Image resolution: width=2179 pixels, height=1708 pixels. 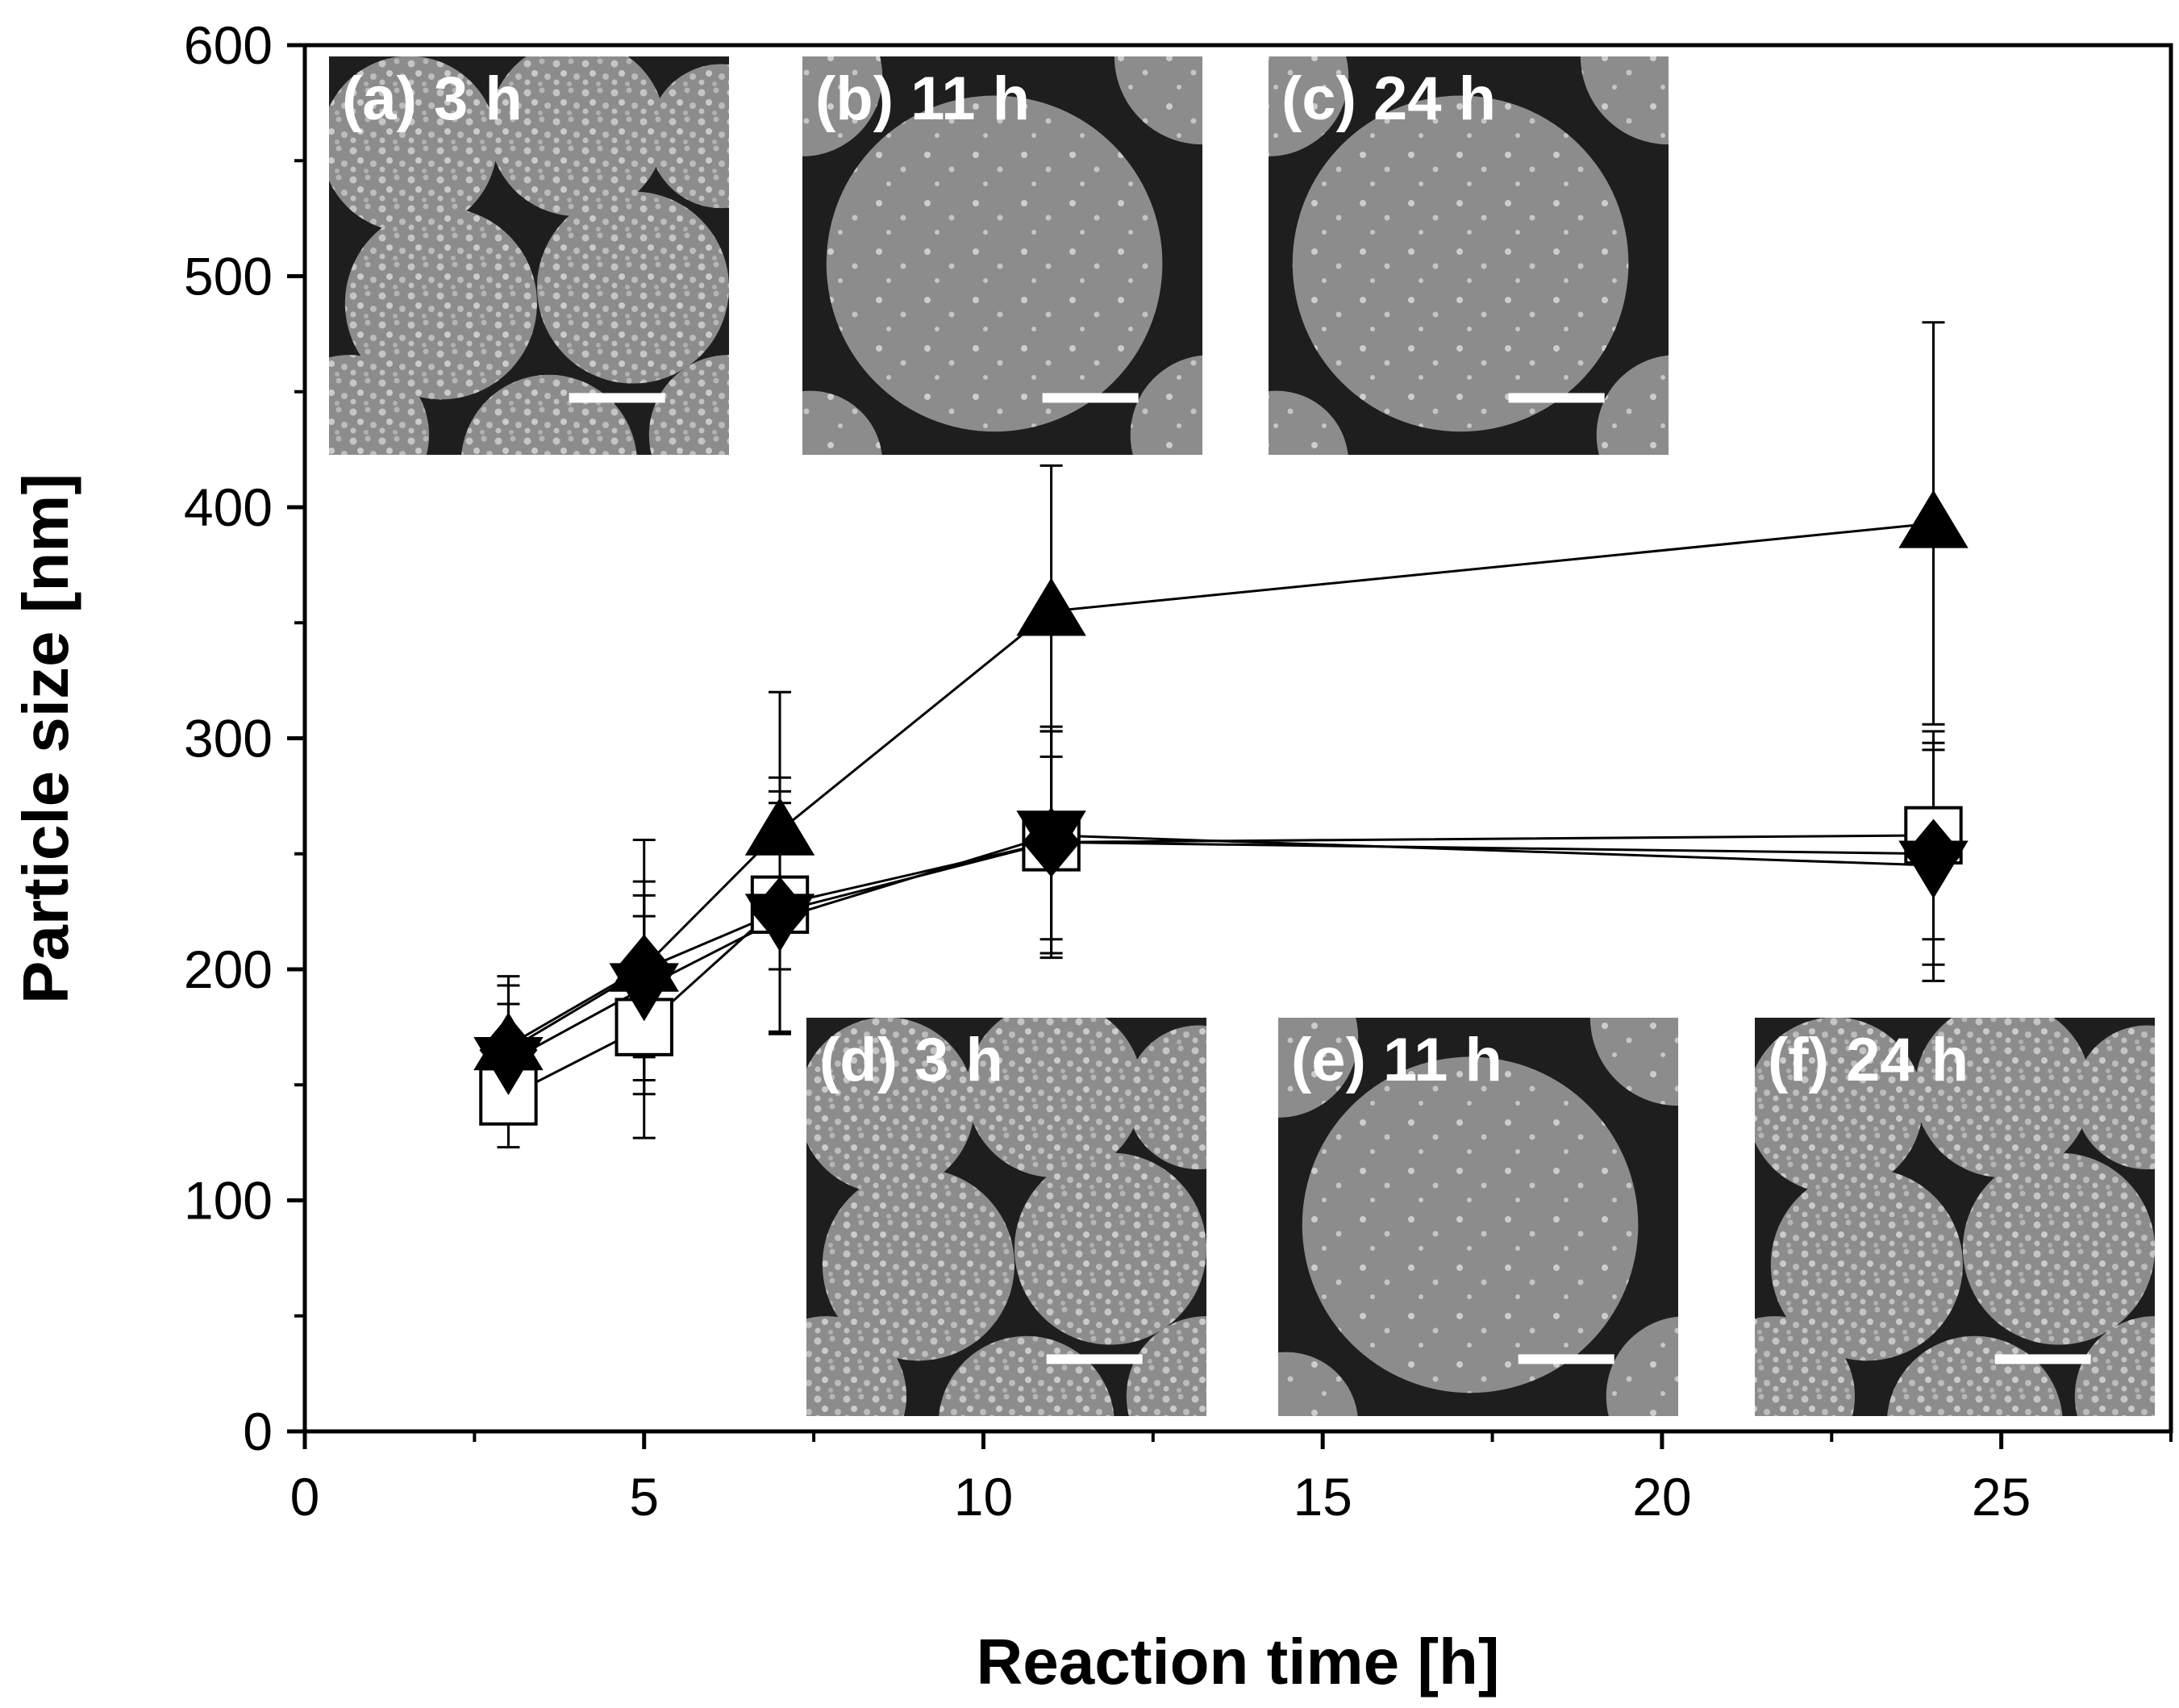 I want to click on sem-inset-f: (f) 24 h, so click(x=1955, y=1217).